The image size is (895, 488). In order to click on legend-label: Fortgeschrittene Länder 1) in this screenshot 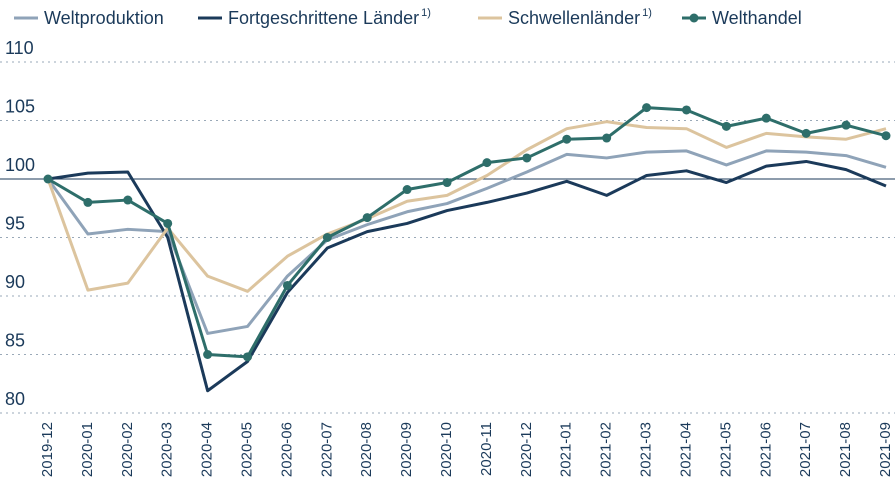, I will do `click(329, 17)`.